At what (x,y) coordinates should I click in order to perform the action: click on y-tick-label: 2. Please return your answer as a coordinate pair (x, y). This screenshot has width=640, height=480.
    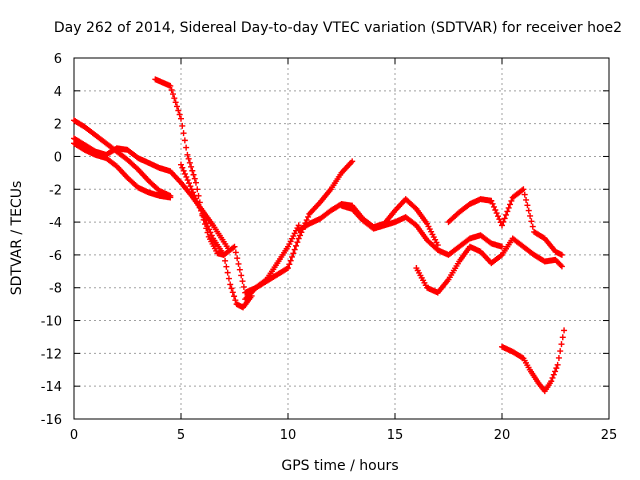
    Looking at the image, I should click on (58, 125).